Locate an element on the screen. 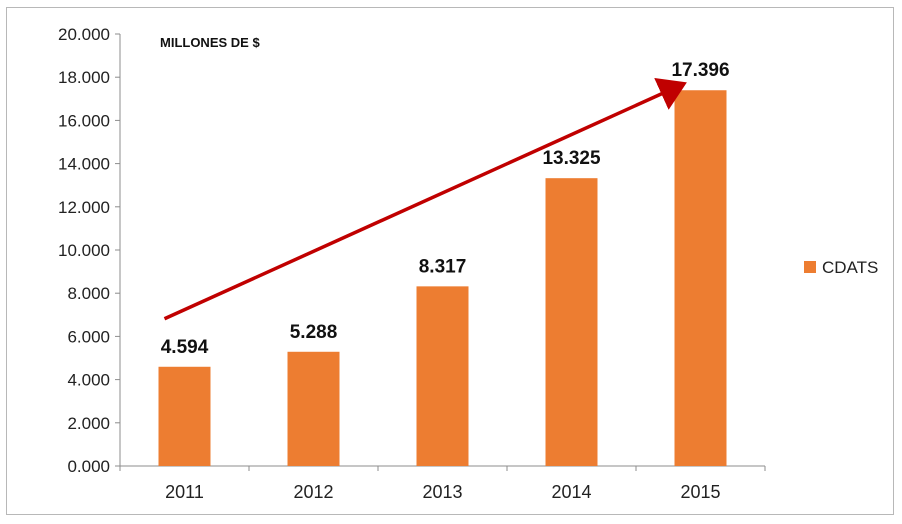  bar-2012 is located at coordinates (313, 408).